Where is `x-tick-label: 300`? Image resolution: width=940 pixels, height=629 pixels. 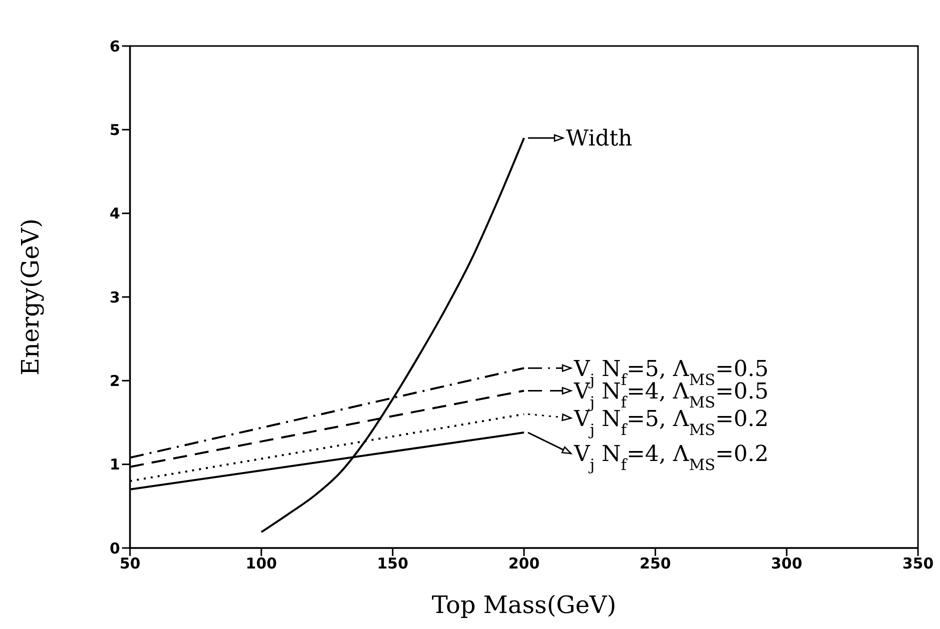
x-tick-label: 300 is located at coordinates (786, 563).